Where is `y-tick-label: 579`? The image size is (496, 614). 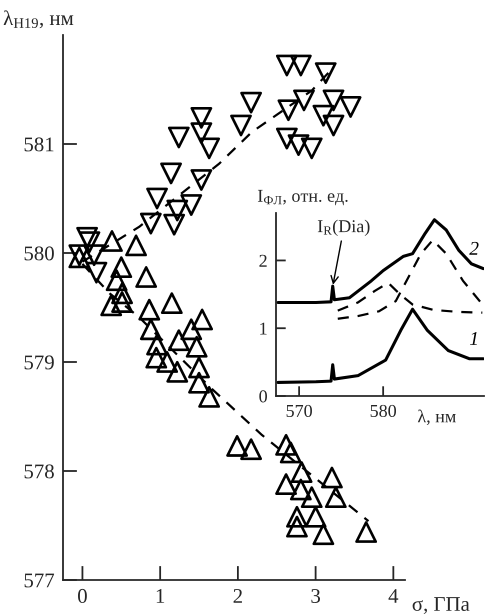 y-tick-label: 579 is located at coordinates (39, 362).